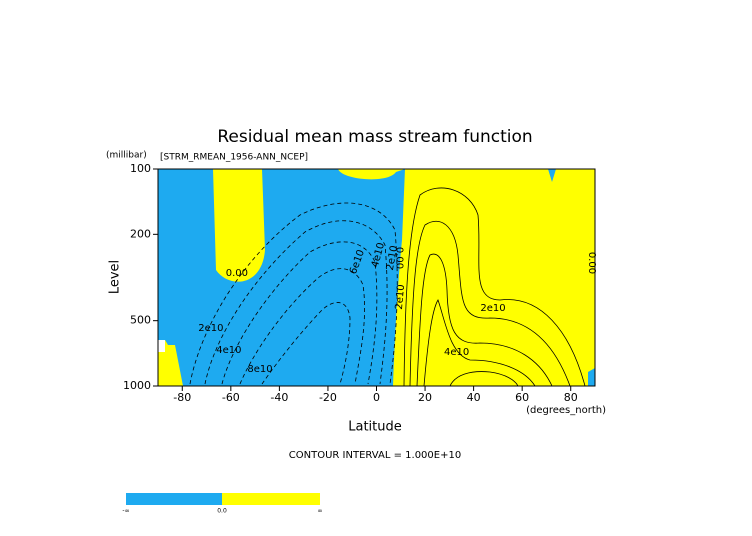 The image size is (752, 536). I want to click on x-tick-label: -80, so click(182, 397).